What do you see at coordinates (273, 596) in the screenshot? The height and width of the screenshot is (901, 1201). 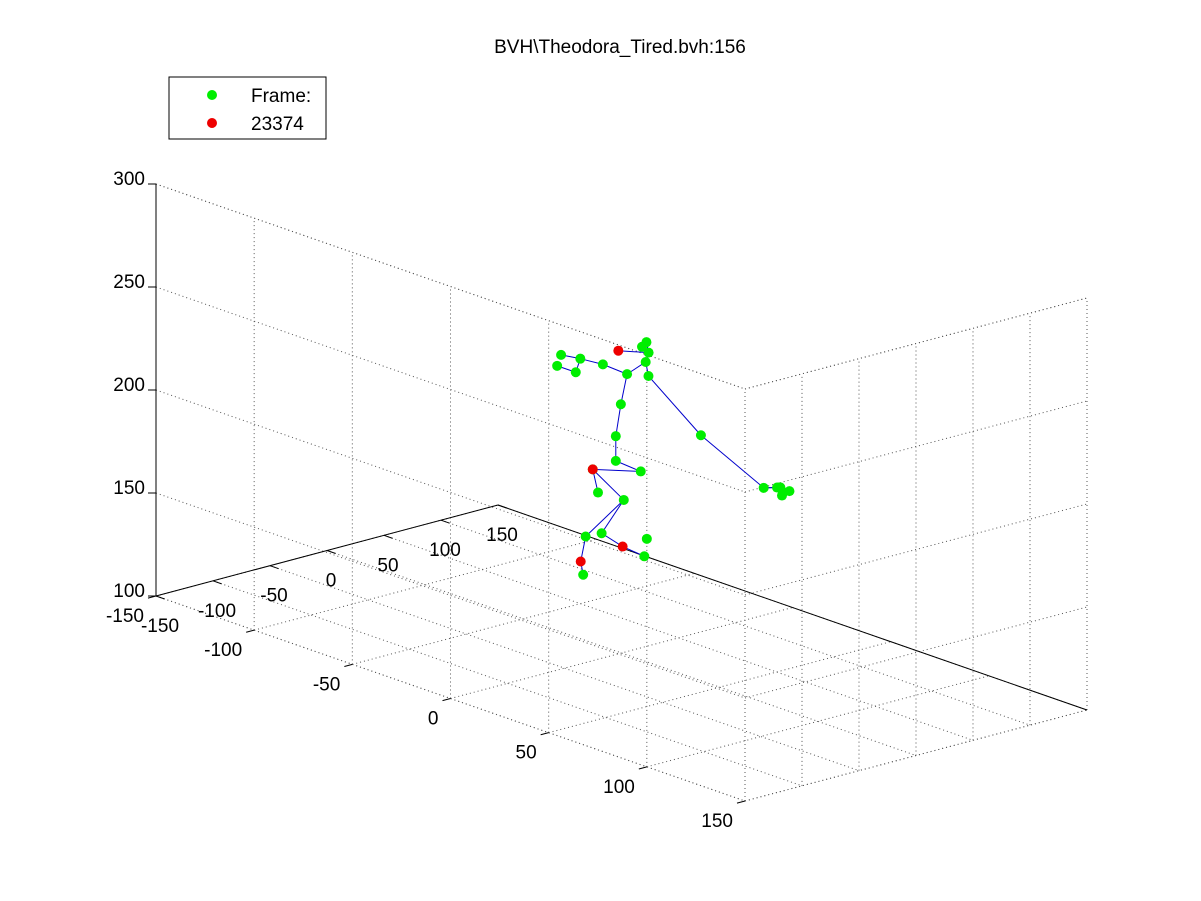 I see `x-tick-label: -50` at bounding box center [273, 596].